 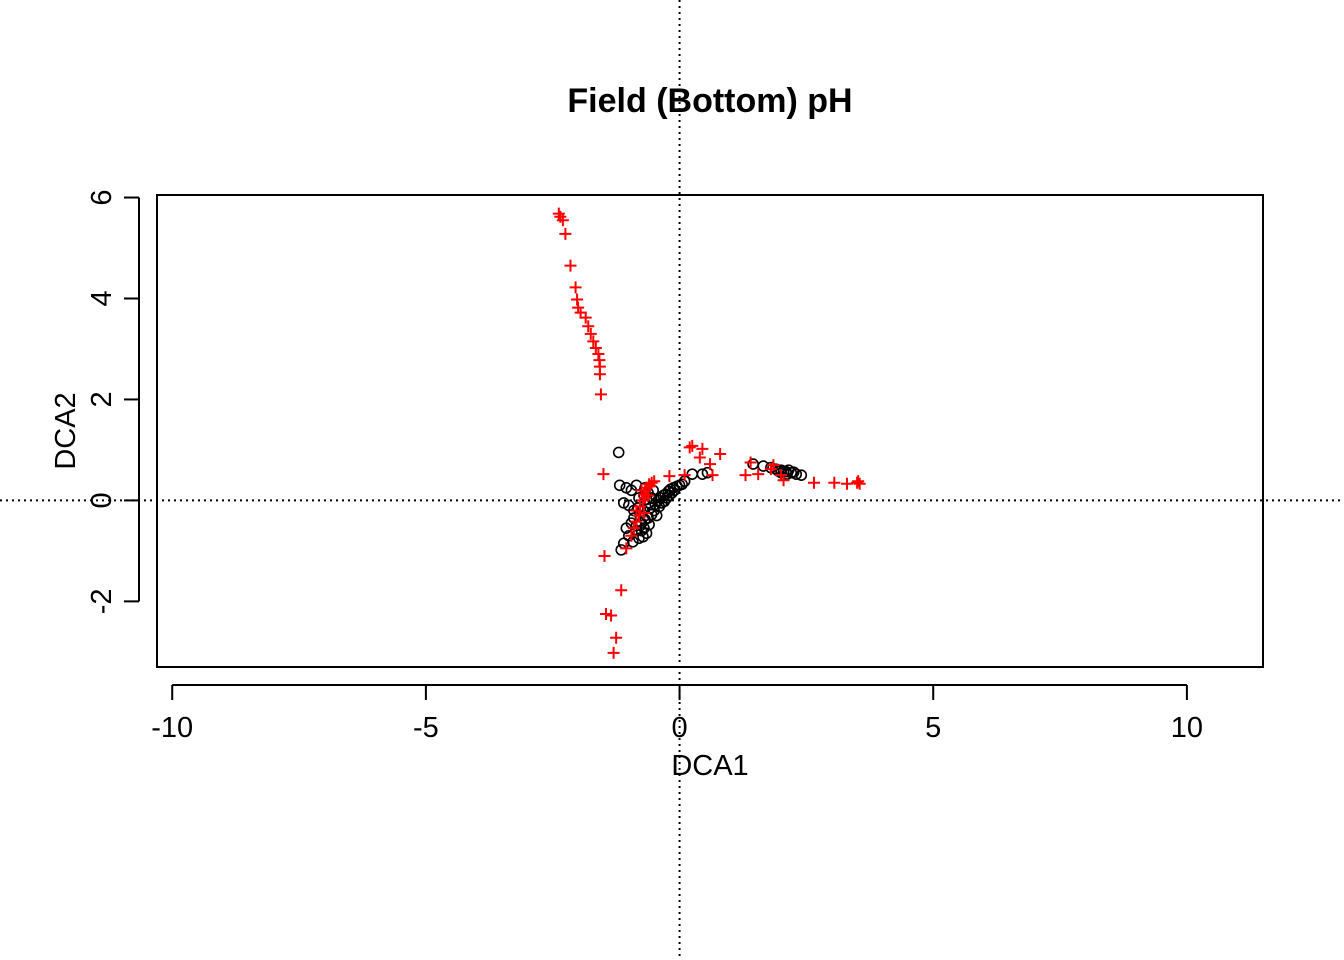 What do you see at coordinates (102, 500) in the screenshot?
I see `y-tick-label: 0` at bounding box center [102, 500].